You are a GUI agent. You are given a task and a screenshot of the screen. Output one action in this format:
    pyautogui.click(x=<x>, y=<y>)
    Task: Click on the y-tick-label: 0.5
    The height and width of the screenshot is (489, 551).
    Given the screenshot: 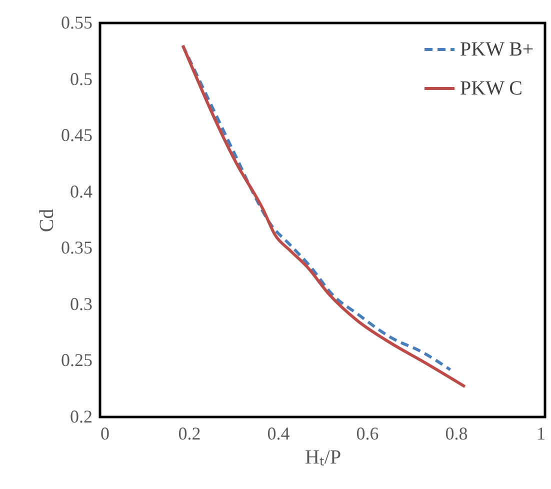 What is the action you would take?
    pyautogui.click(x=81, y=78)
    